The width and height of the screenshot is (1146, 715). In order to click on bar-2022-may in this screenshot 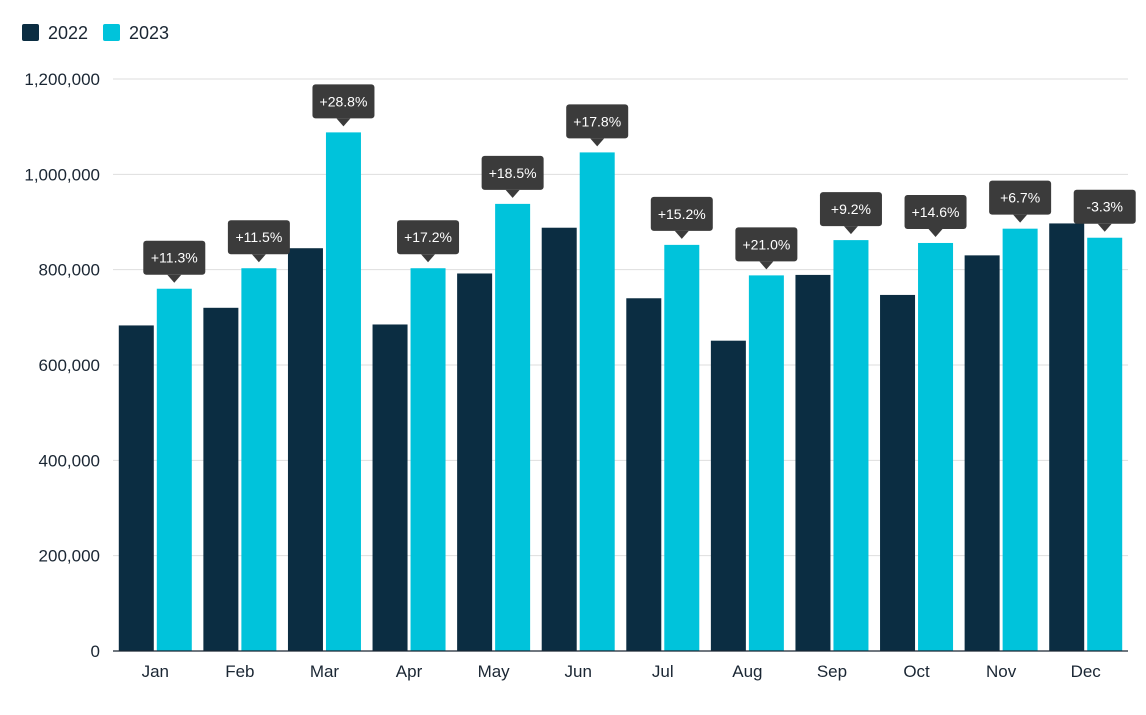, I will do `click(475, 462)`.